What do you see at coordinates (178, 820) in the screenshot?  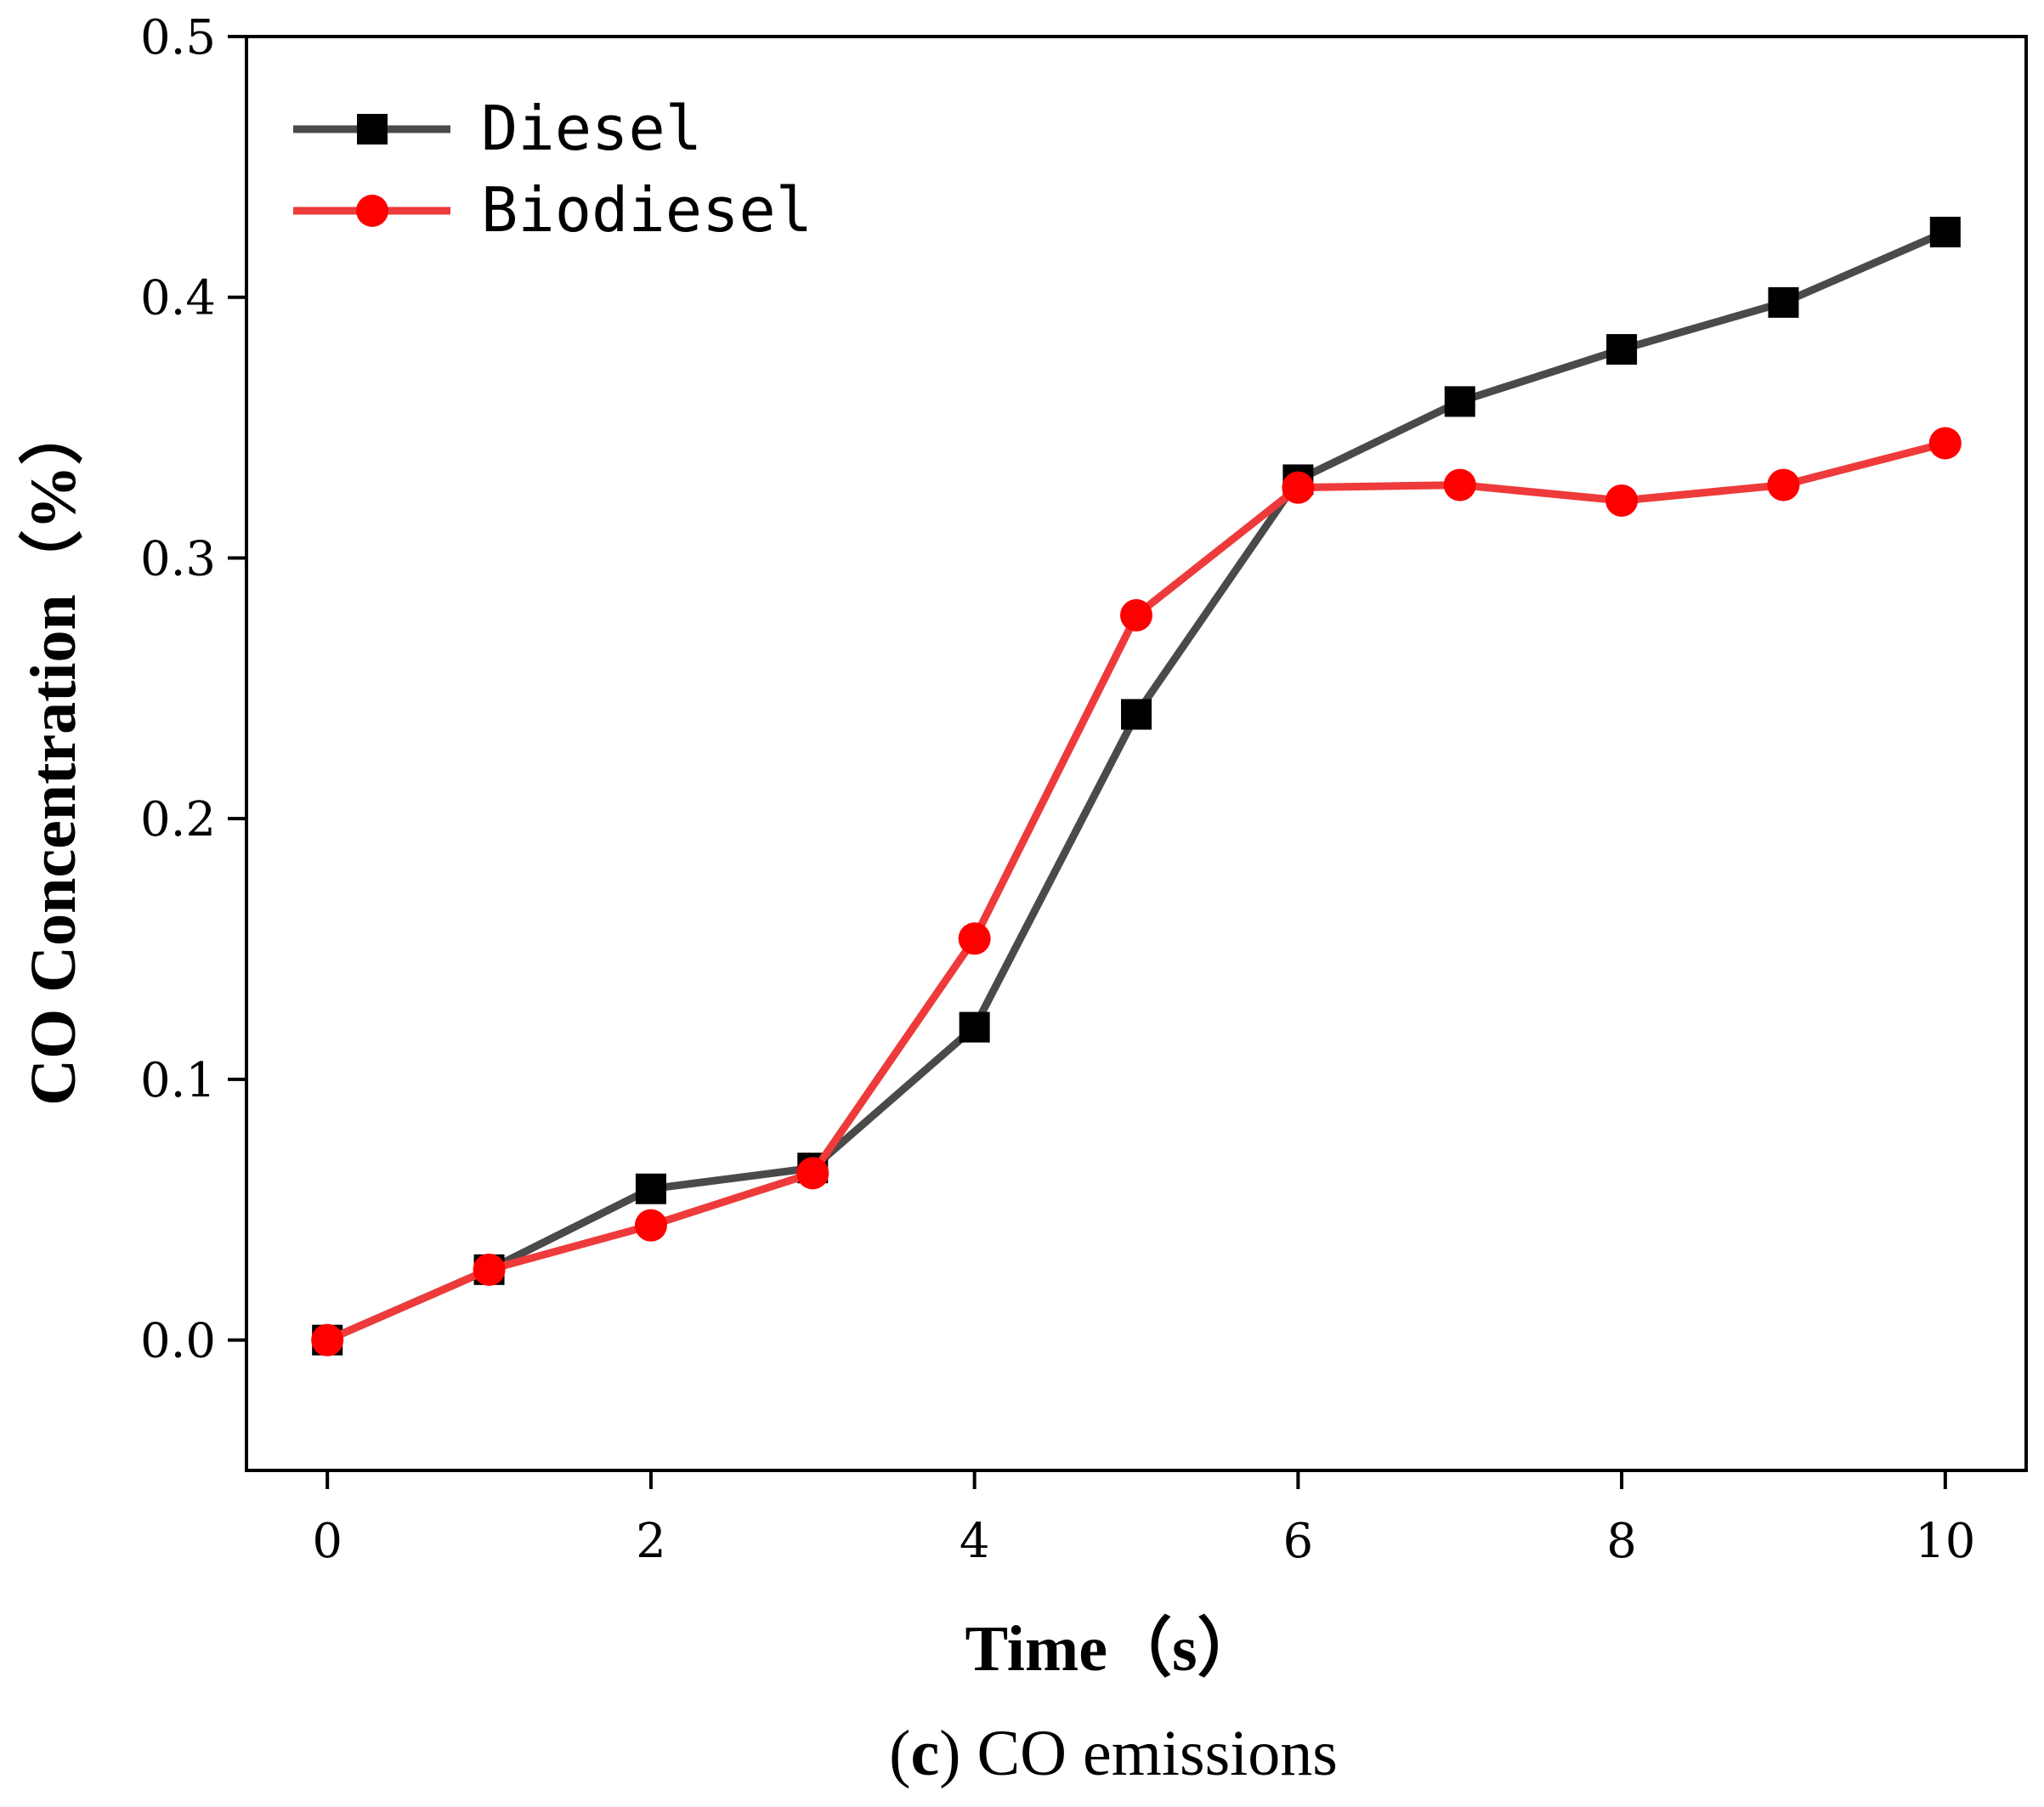 I see `y-tick-label: 0.2` at bounding box center [178, 820].